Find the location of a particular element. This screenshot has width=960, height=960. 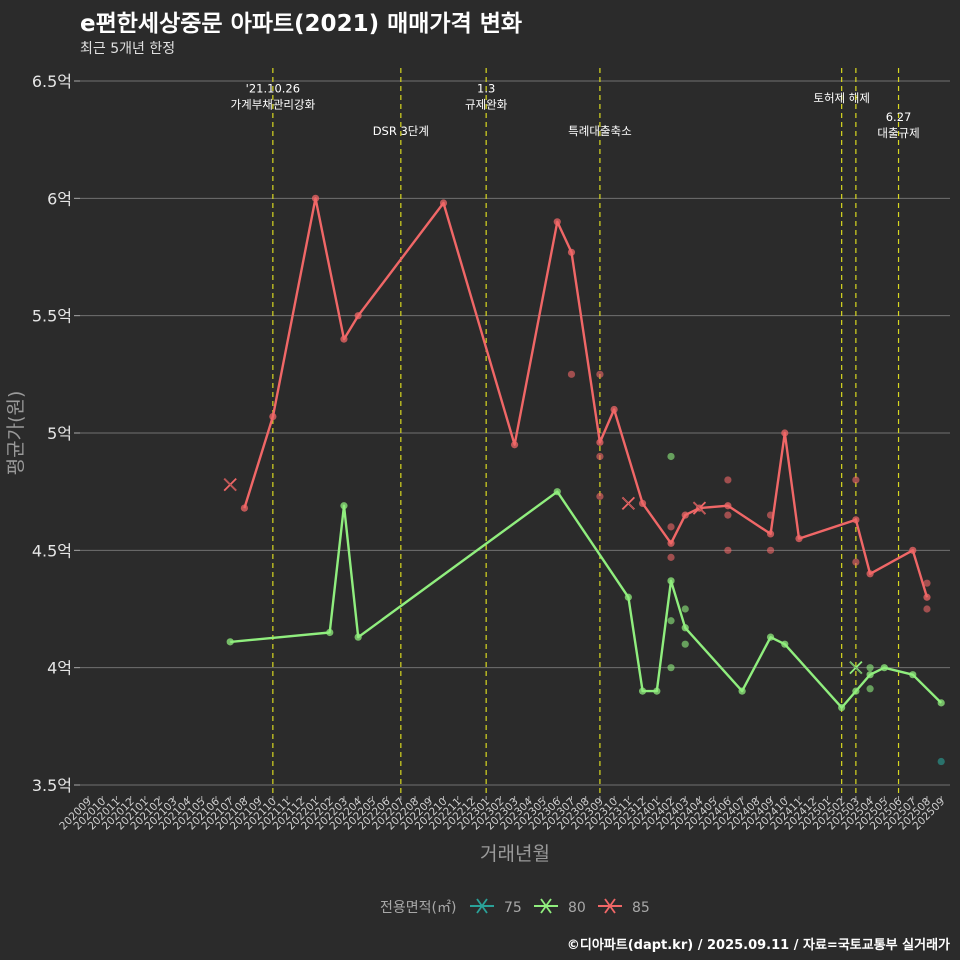

legend-label: 75 is located at coordinates (513, 908).